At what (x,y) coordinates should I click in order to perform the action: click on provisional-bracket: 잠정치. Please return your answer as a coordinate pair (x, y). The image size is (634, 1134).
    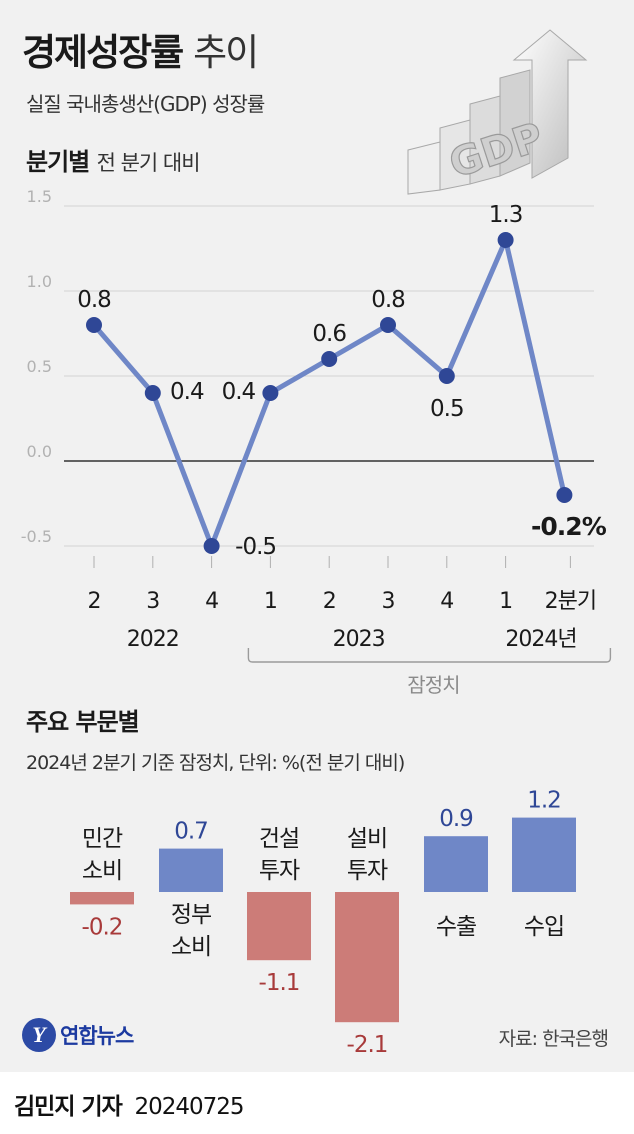
    Looking at the image, I should click on (429, 672).